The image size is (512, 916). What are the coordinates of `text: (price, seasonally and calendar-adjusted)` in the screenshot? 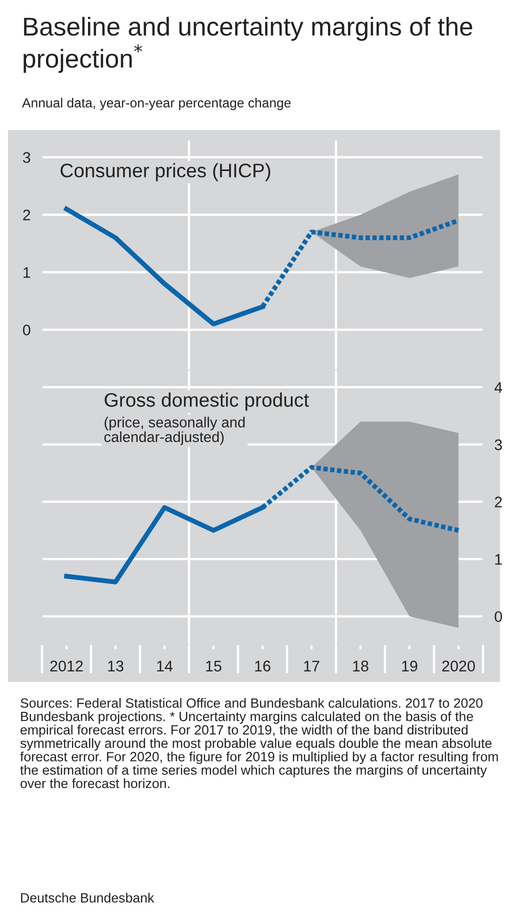 It's located at (174, 430).